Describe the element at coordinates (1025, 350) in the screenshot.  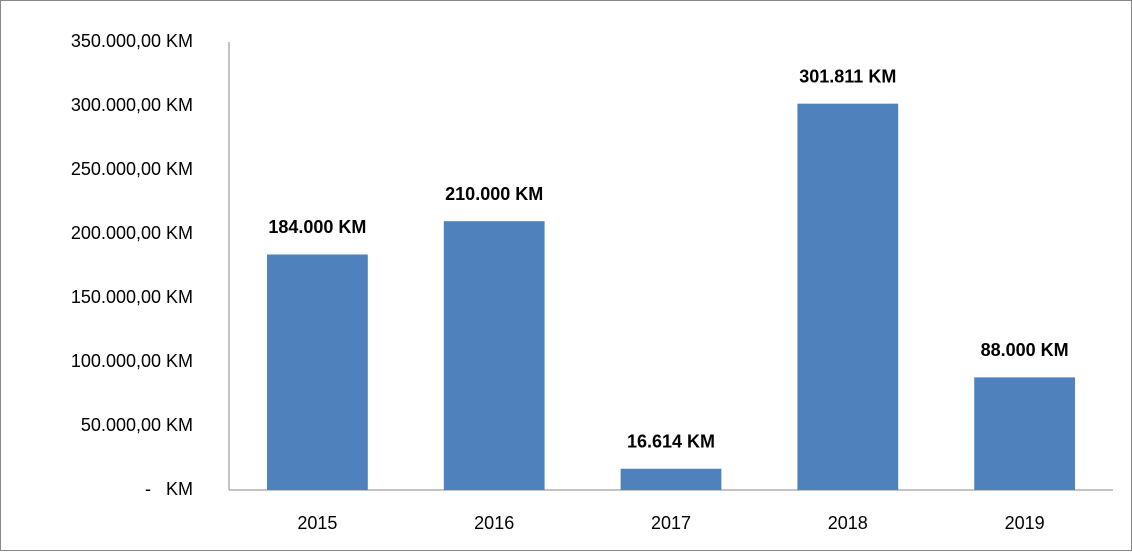
I see `value-label: 88.000 KM` at that location.